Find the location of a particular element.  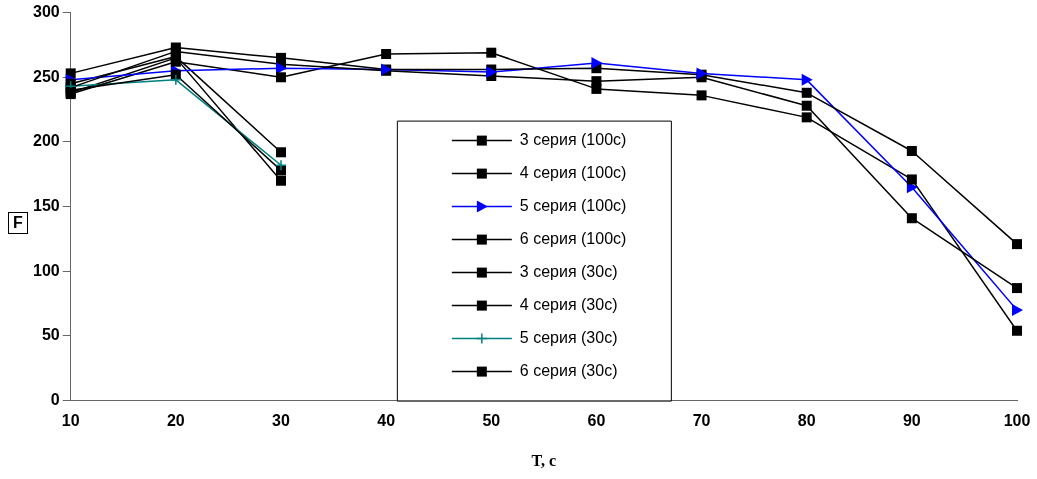

x-tick-label: 60 is located at coordinates (596, 420).